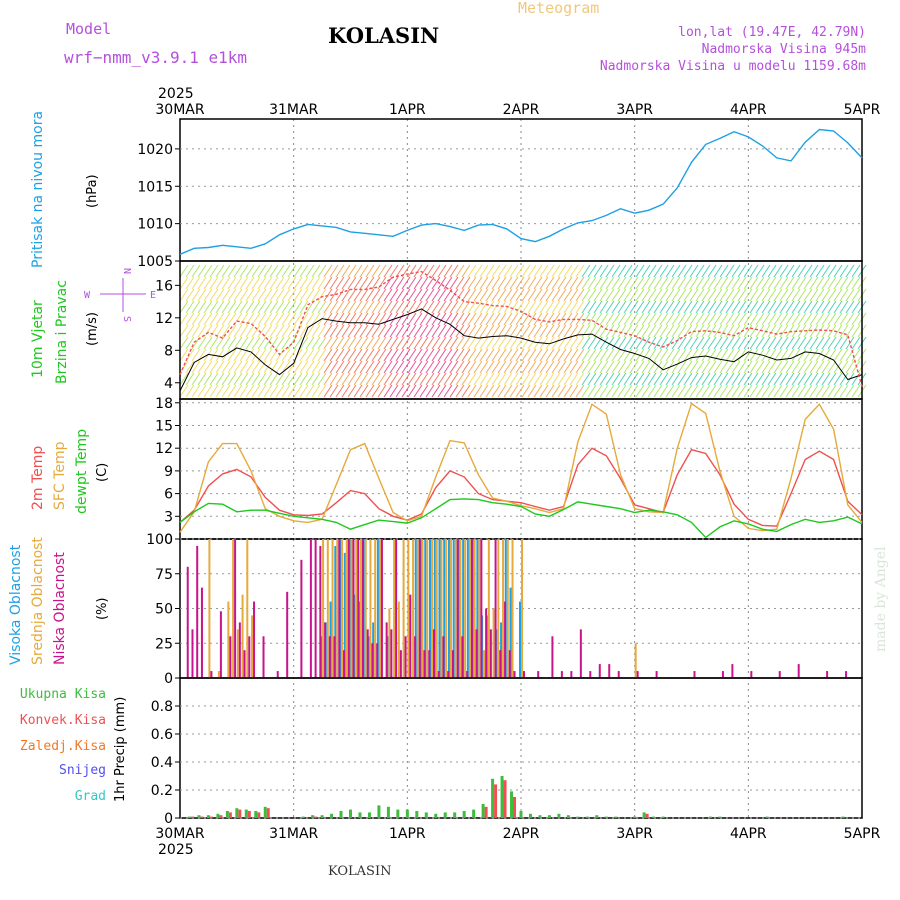  Describe the element at coordinates (862, 834) in the screenshot. I see `date-tick-bottom: 5APR` at that location.